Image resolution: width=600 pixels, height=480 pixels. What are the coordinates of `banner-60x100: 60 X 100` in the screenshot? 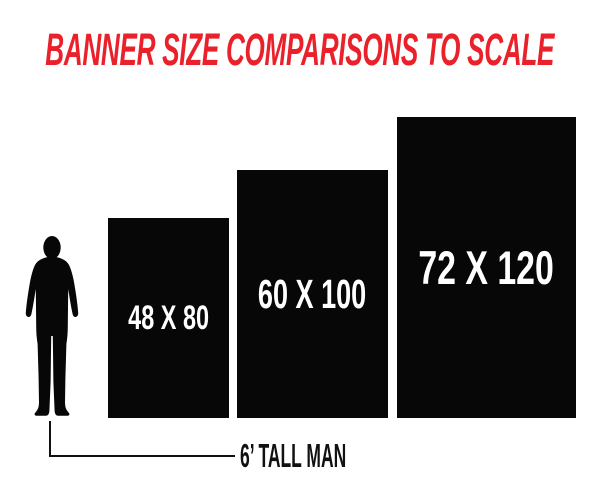 It's located at (312, 294).